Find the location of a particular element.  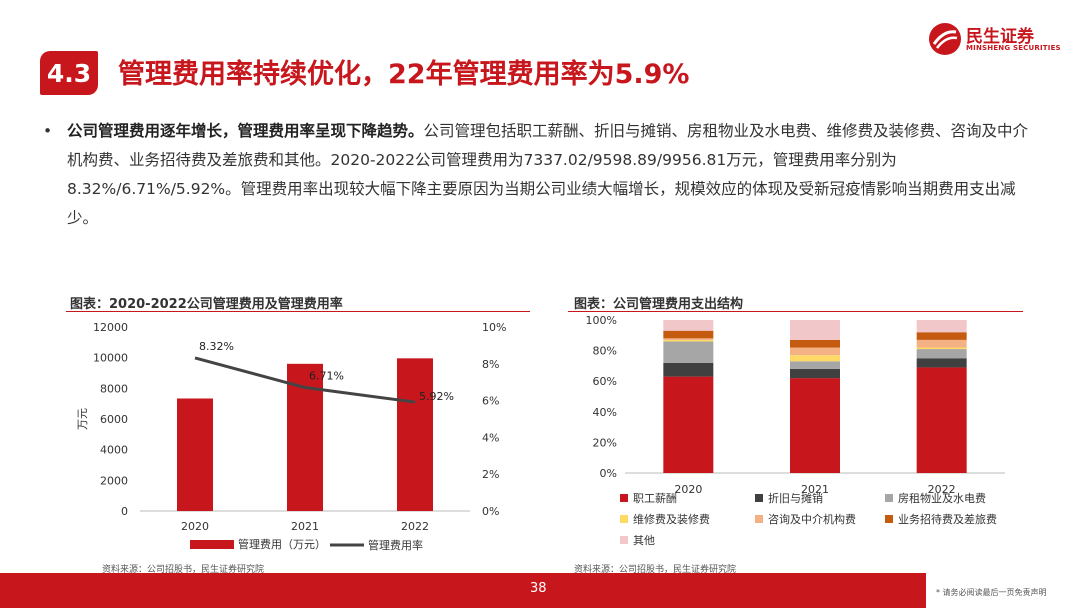

footer-bar: 38 is located at coordinates (463, 590).